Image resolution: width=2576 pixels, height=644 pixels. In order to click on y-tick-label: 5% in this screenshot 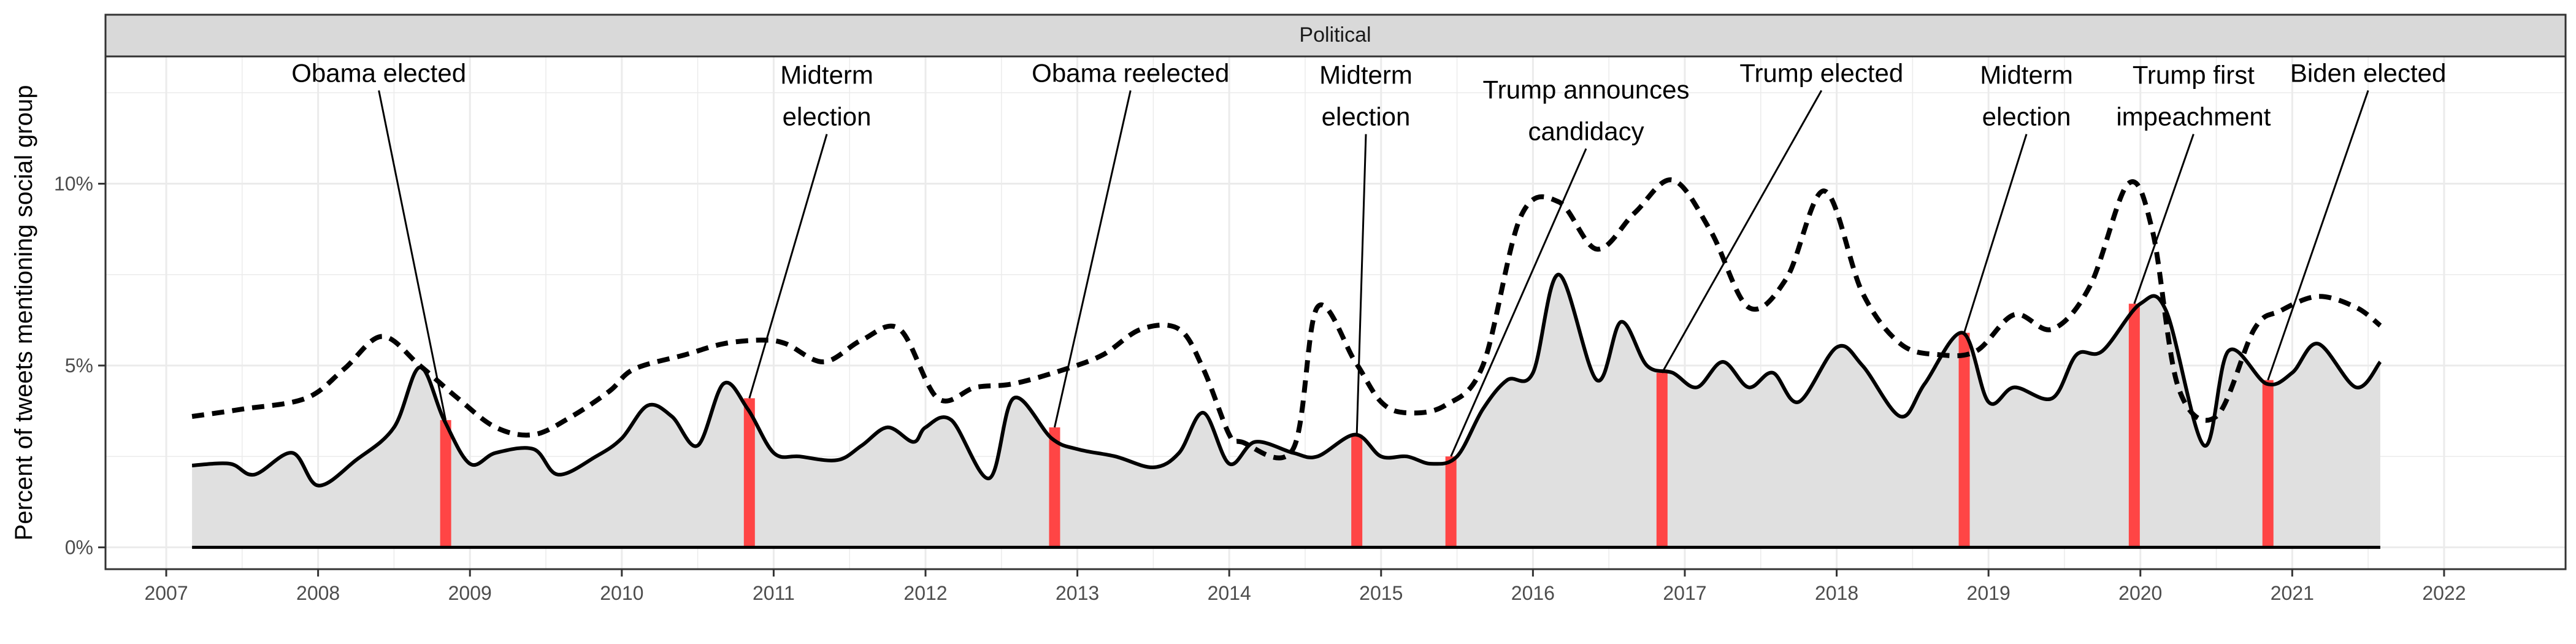, I will do `click(79, 366)`.